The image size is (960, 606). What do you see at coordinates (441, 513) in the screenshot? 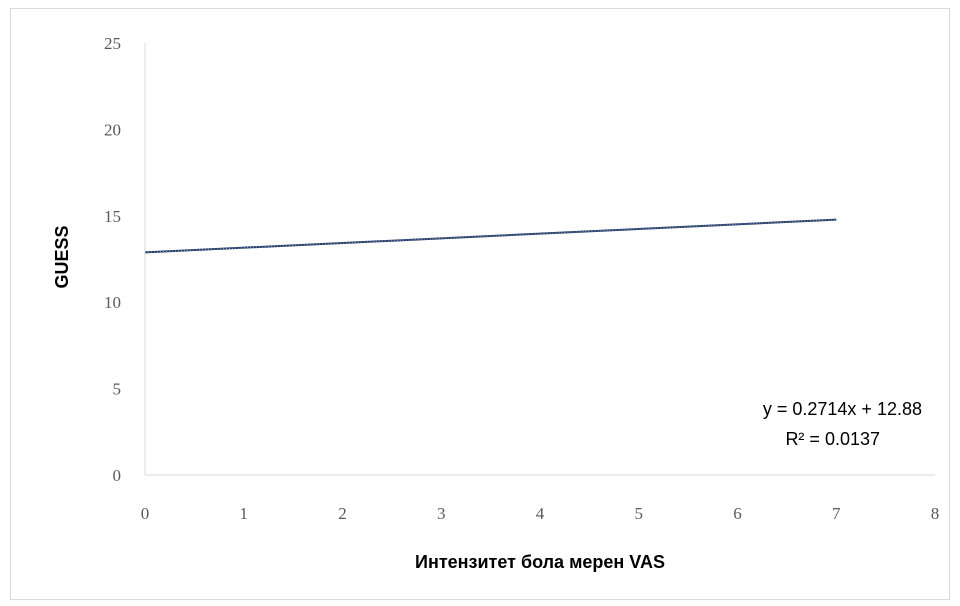
I see `x-tick-label: 3` at bounding box center [441, 513].